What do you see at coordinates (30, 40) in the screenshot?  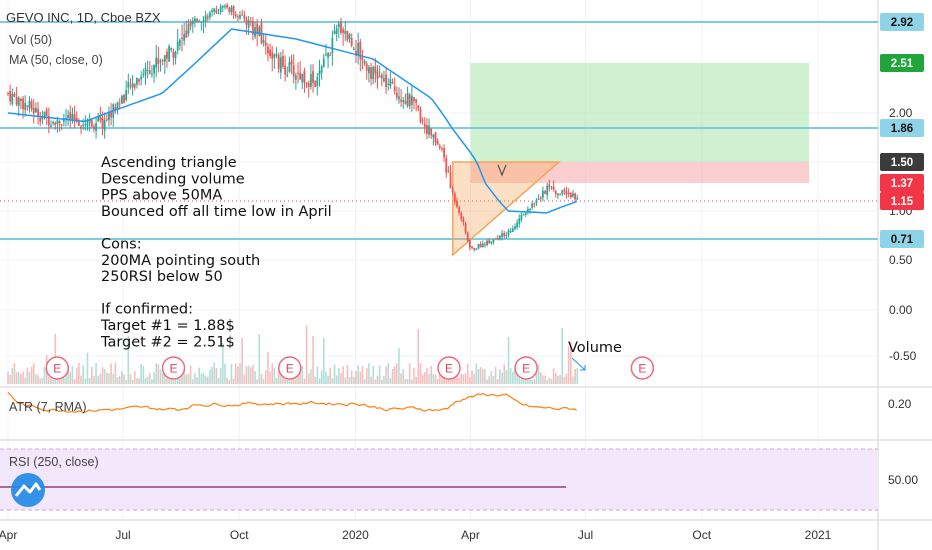 I see `vol-indicator-label: Vol (50)` at bounding box center [30, 40].